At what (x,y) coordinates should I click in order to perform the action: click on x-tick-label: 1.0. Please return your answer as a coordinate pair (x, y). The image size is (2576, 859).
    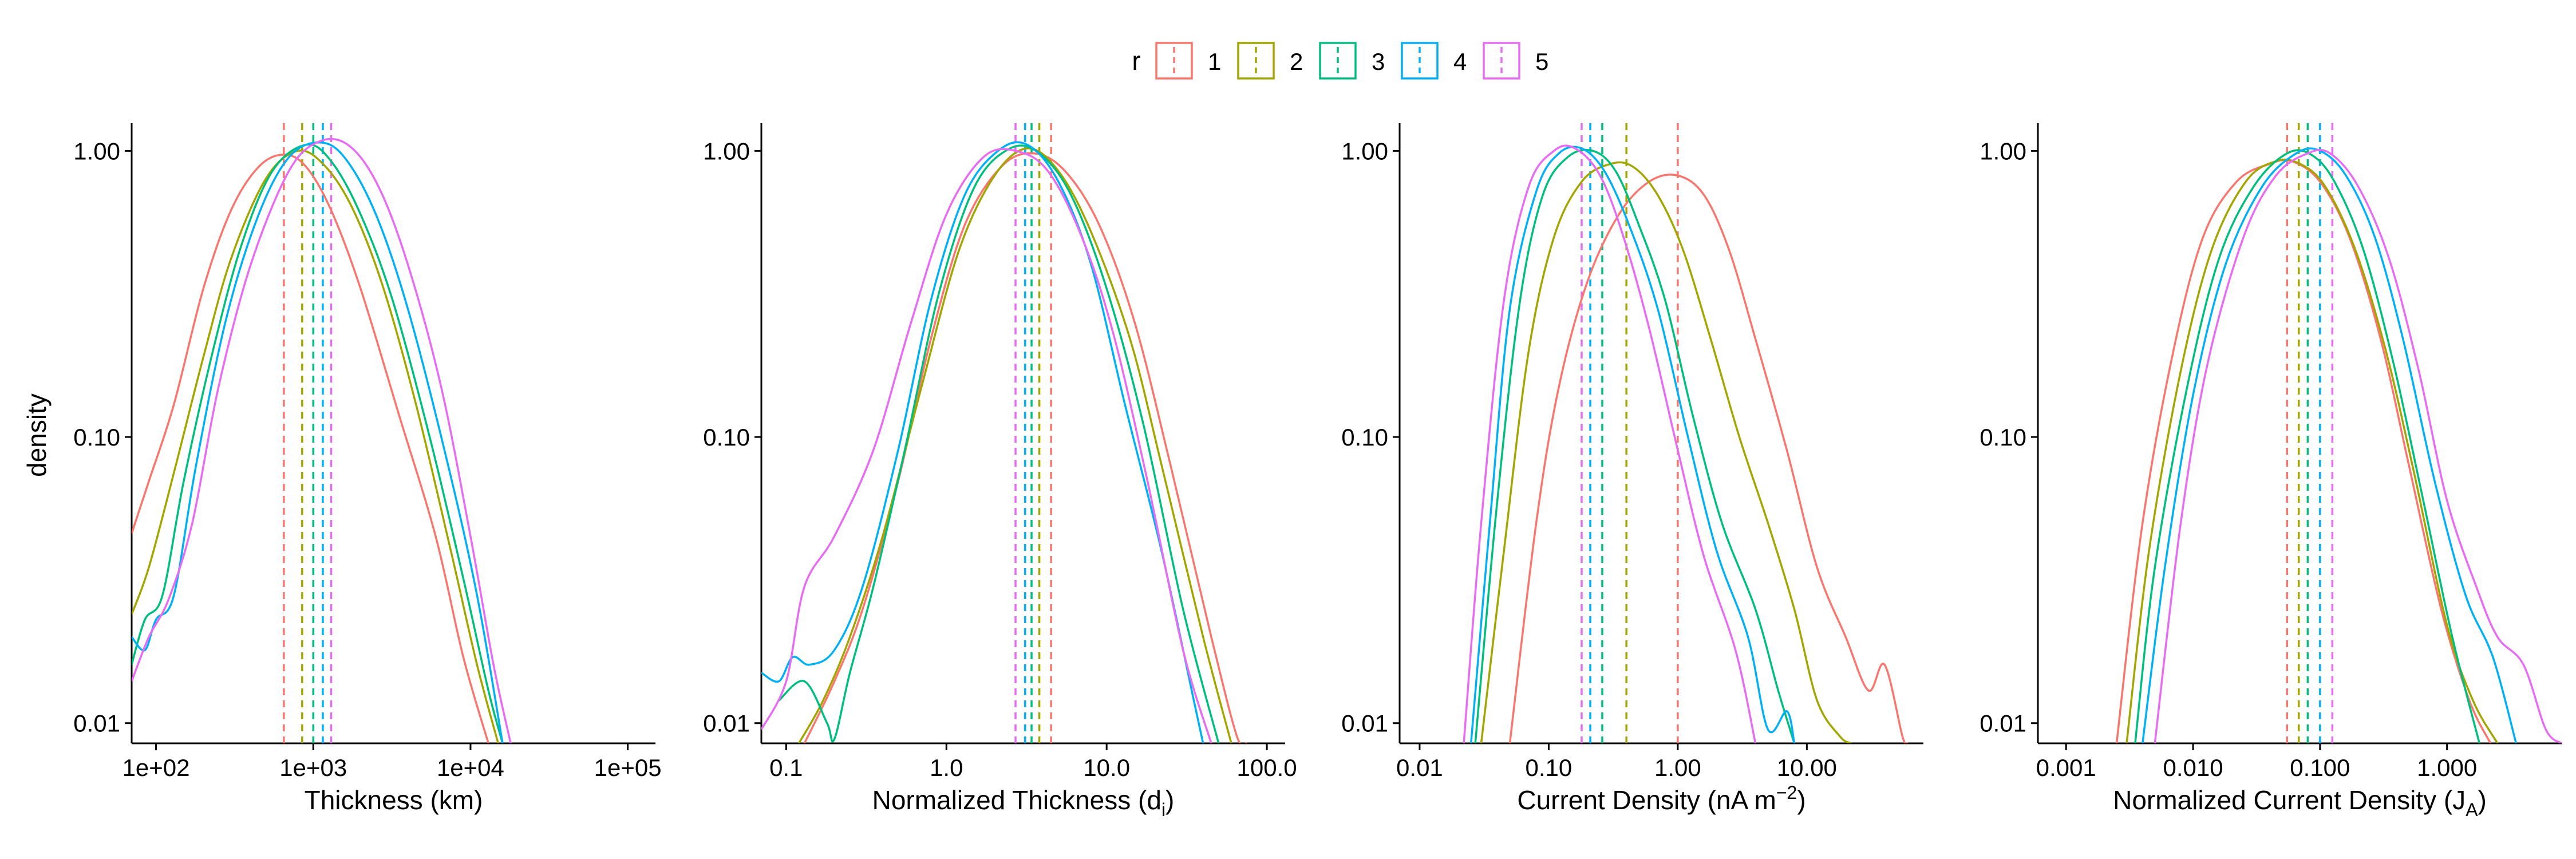
    Looking at the image, I should click on (946, 767).